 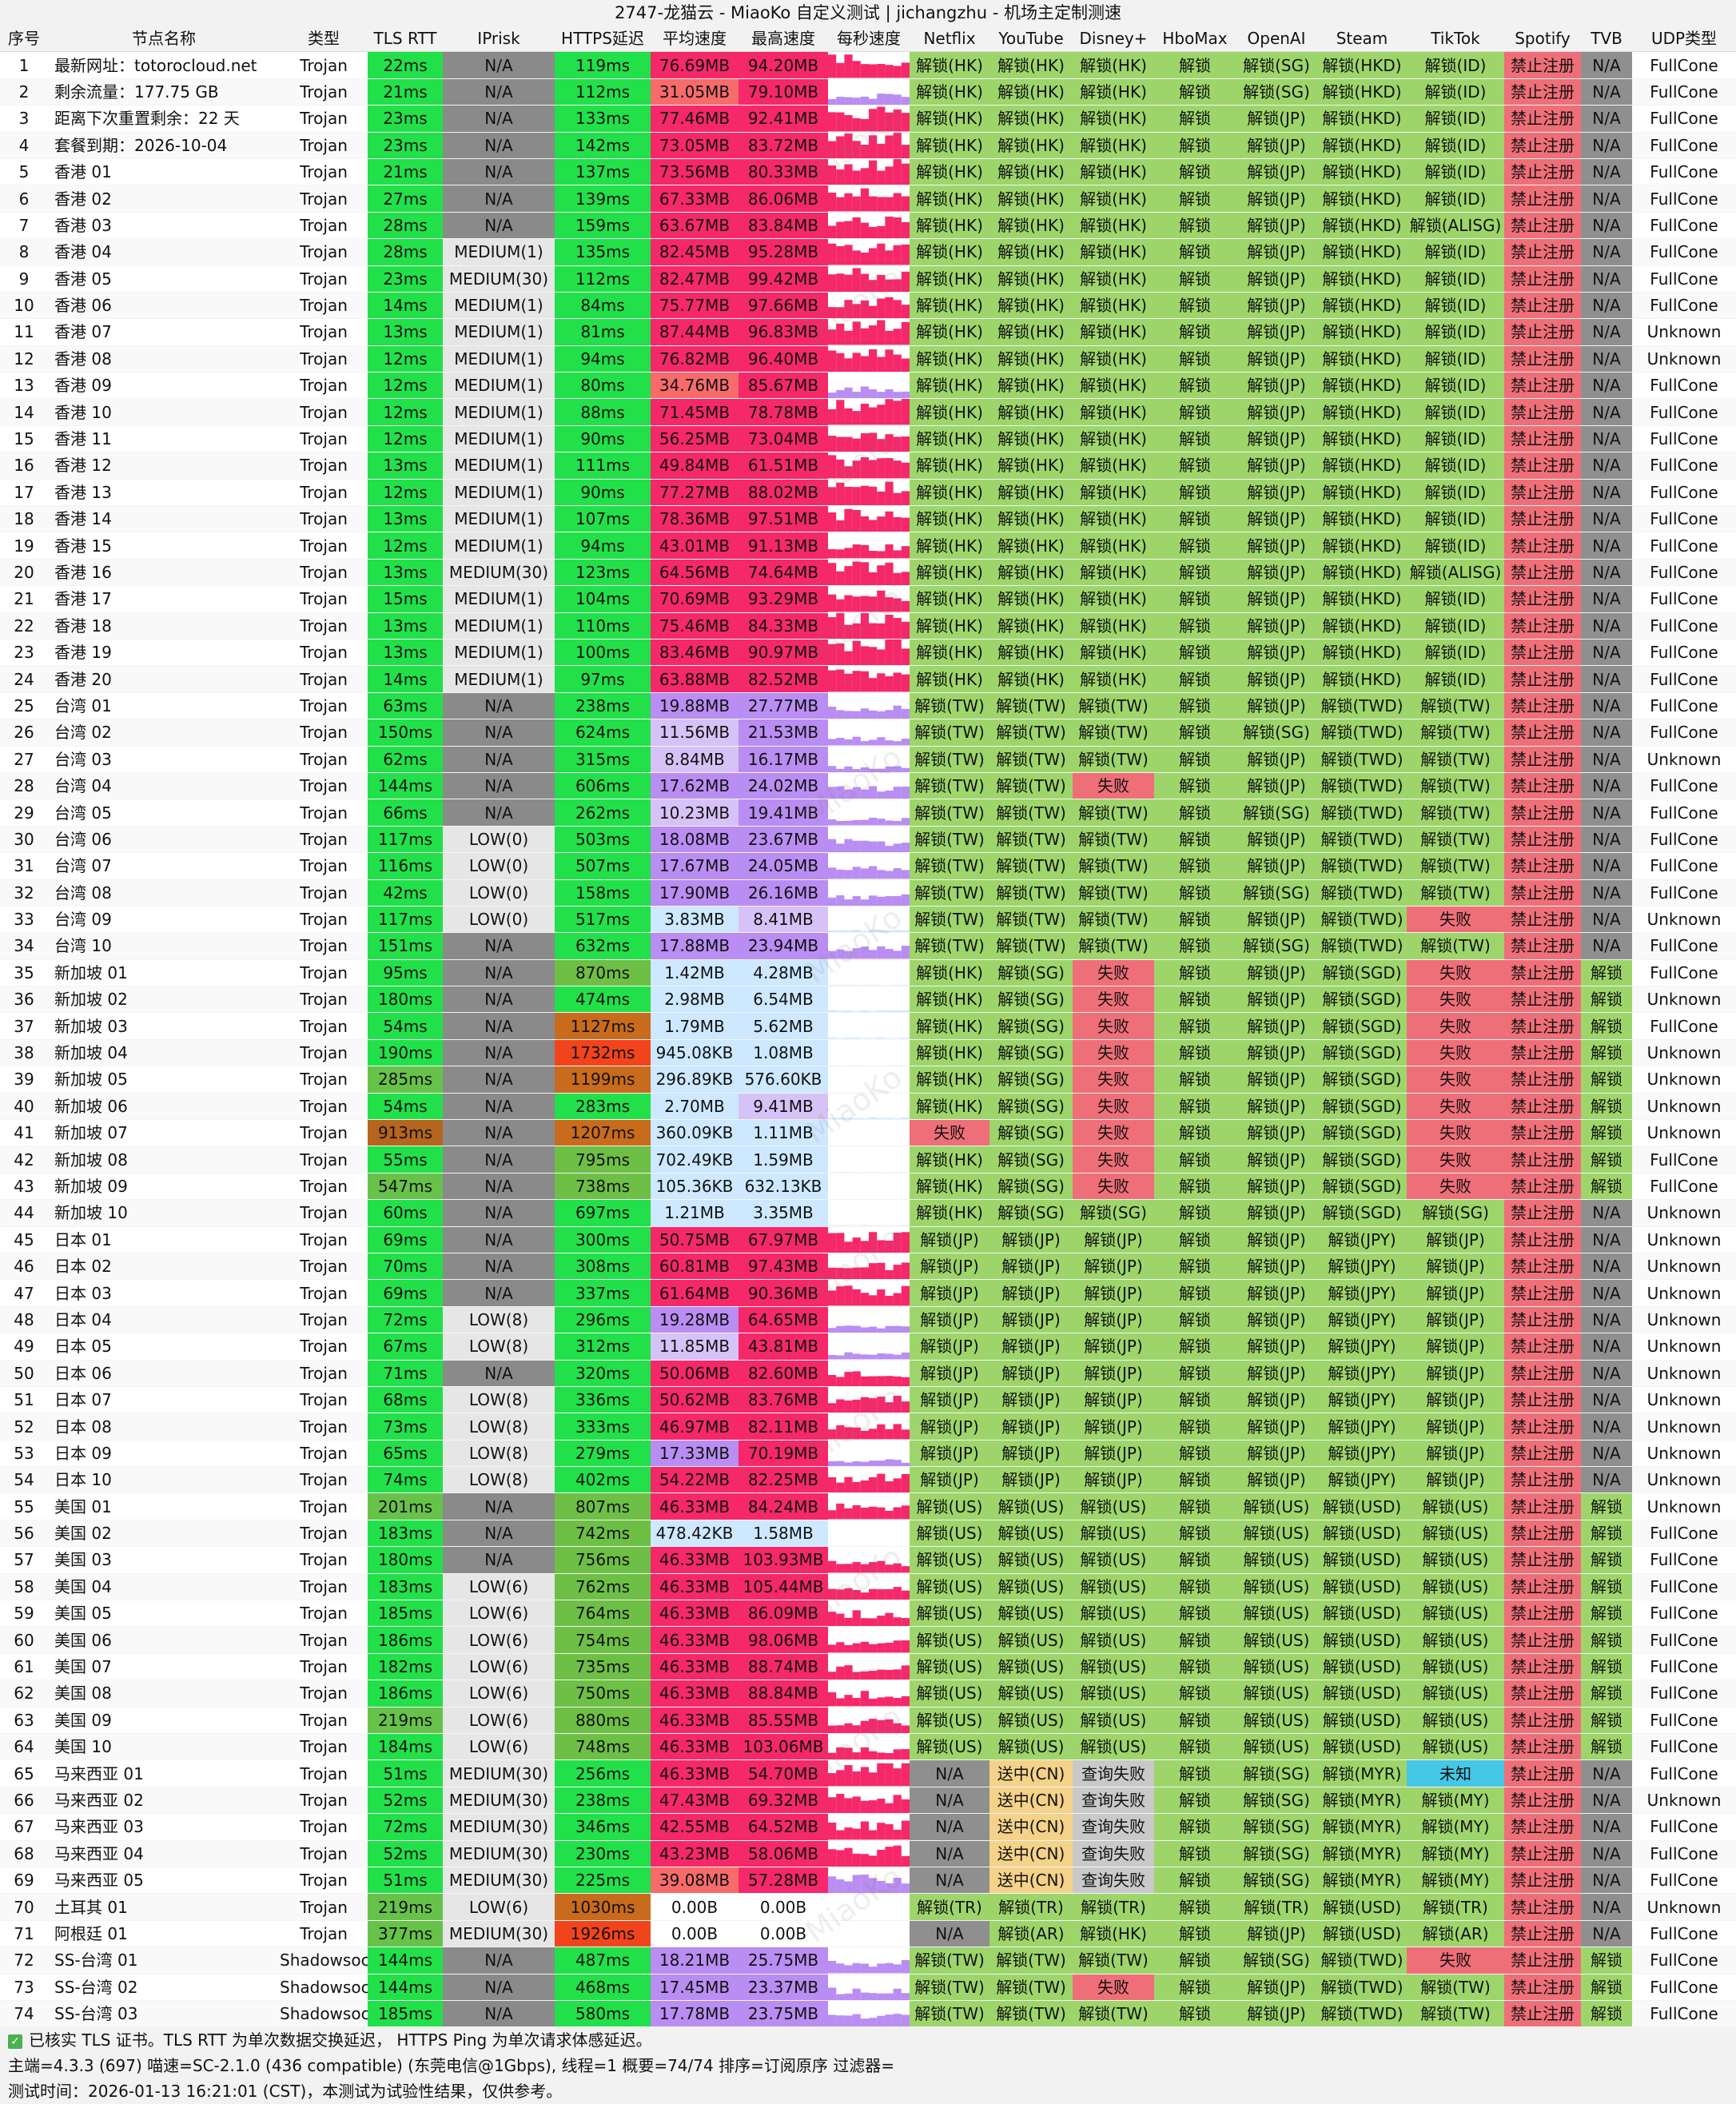 What do you see at coordinates (24, 1907) in the screenshot?
I see `row-index: 70` at bounding box center [24, 1907].